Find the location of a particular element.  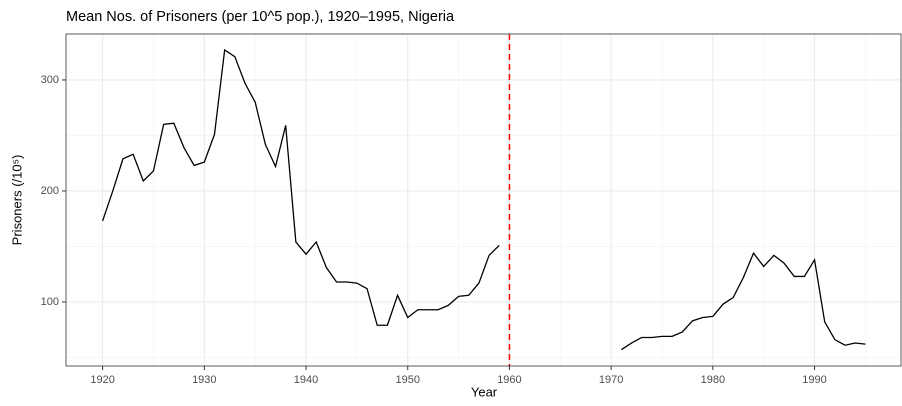

y-tick-label: 300 is located at coordinates (50, 80).